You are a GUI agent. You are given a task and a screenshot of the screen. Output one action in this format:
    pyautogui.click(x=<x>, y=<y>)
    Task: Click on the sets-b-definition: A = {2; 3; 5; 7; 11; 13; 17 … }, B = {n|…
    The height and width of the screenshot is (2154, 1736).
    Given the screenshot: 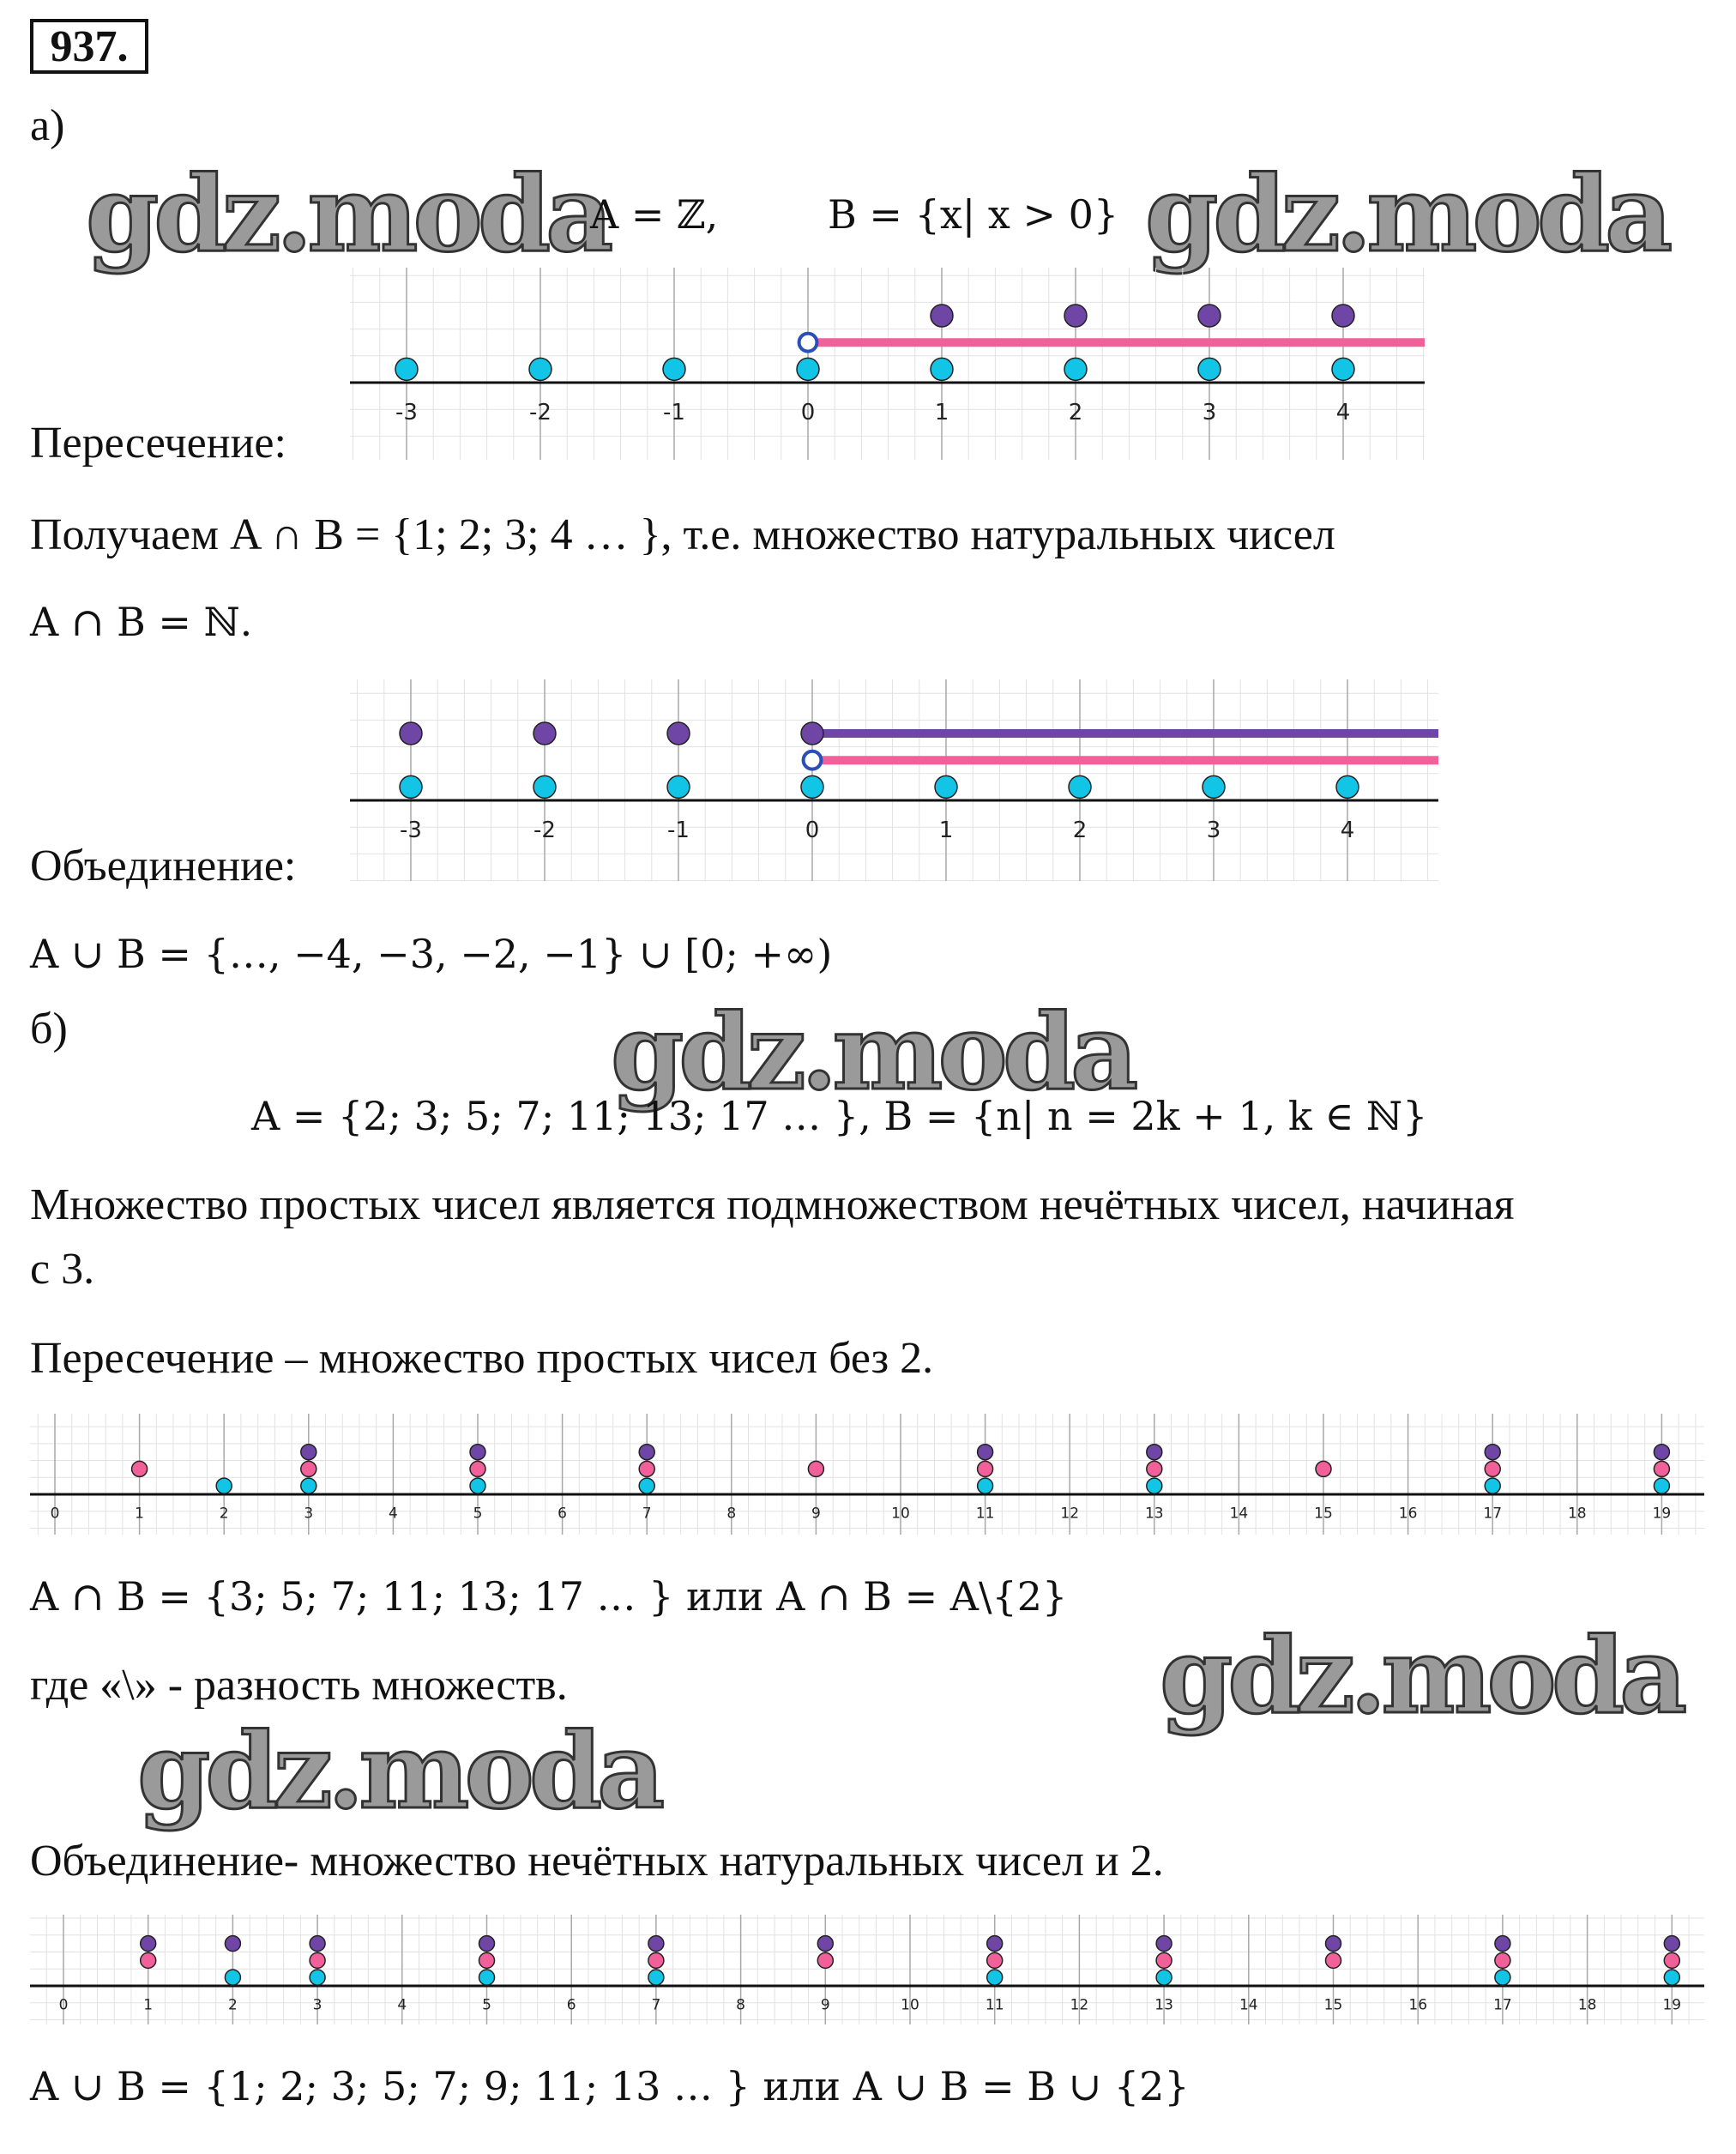 What is the action you would take?
    pyautogui.click(x=839, y=1116)
    